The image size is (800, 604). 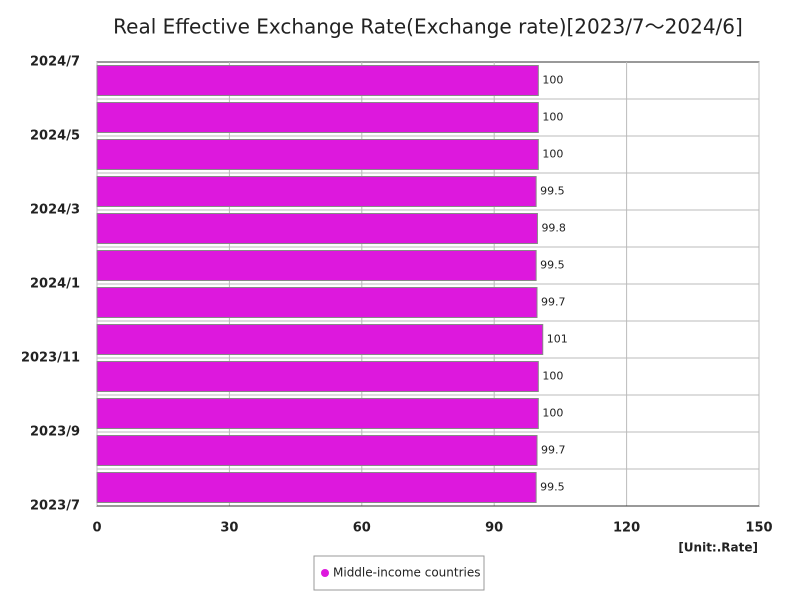 I want to click on y-tick-label: 2023/11, so click(x=50, y=358).